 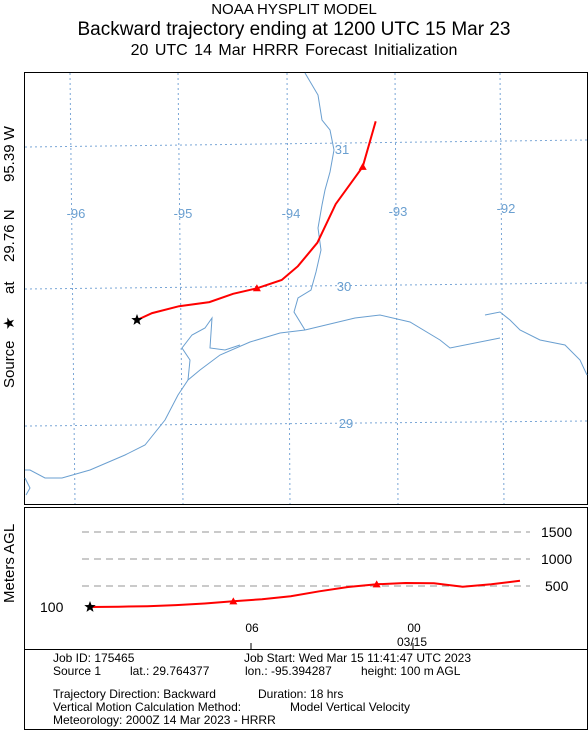 What do you see at coordinates (183, 213) in the screenshot?
I see `longitude-label-95: -95` at bounding box center [183, 213].